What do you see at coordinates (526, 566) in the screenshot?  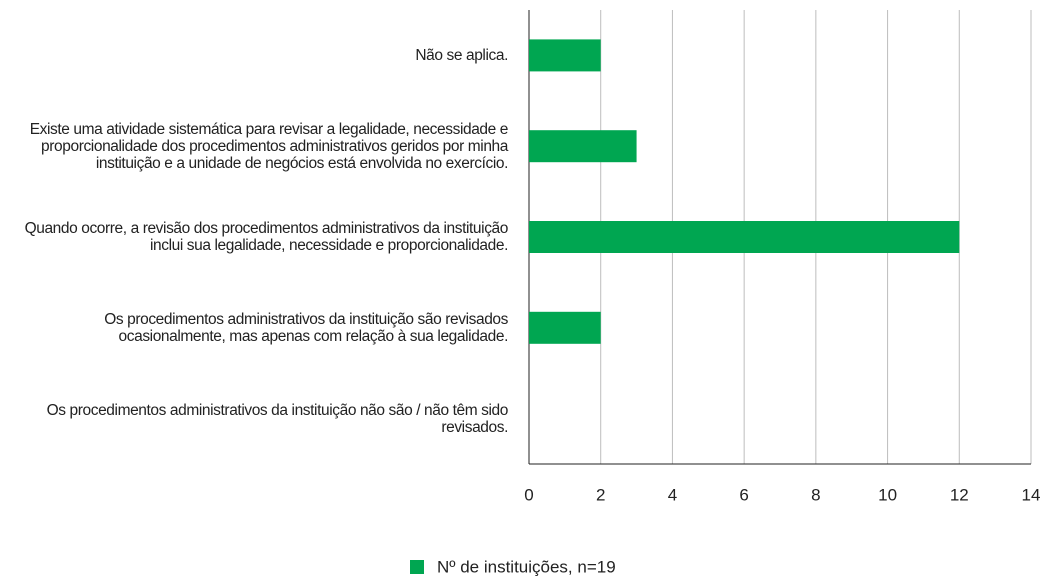 I see `legend-label: Nº de instituições, n=19` at bounding box center [526, 566].